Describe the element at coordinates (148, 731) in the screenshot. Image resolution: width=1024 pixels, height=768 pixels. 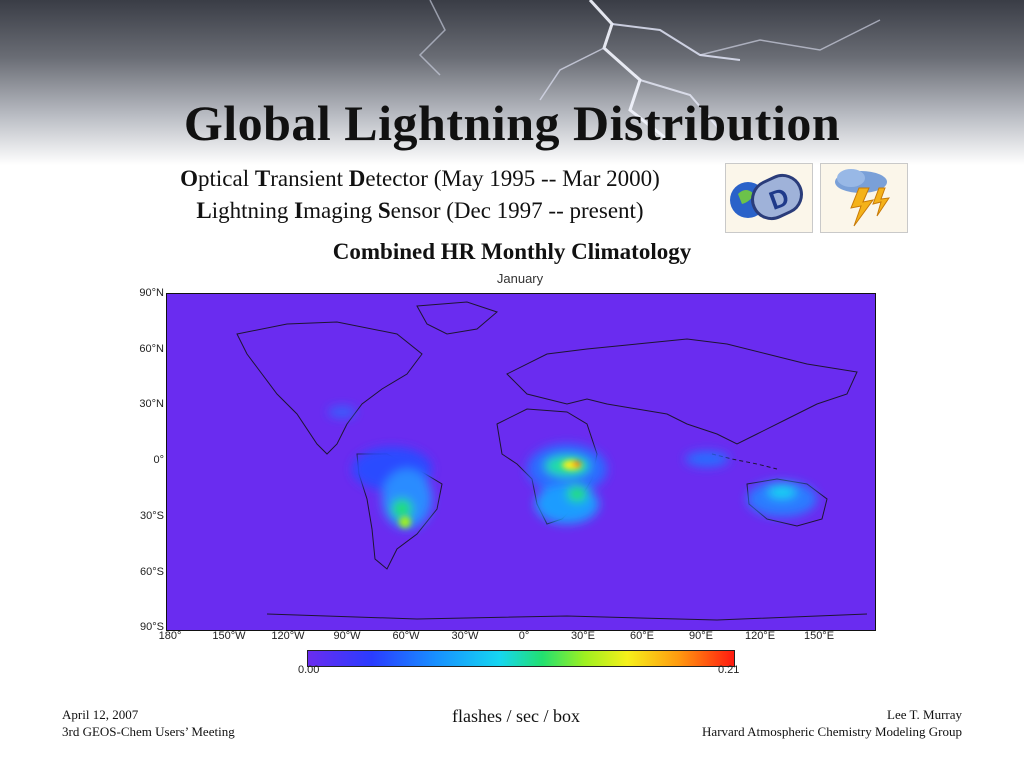
I see `footer-meeting: 3rd GEOS-Chem Users’ Meeting` at that location.